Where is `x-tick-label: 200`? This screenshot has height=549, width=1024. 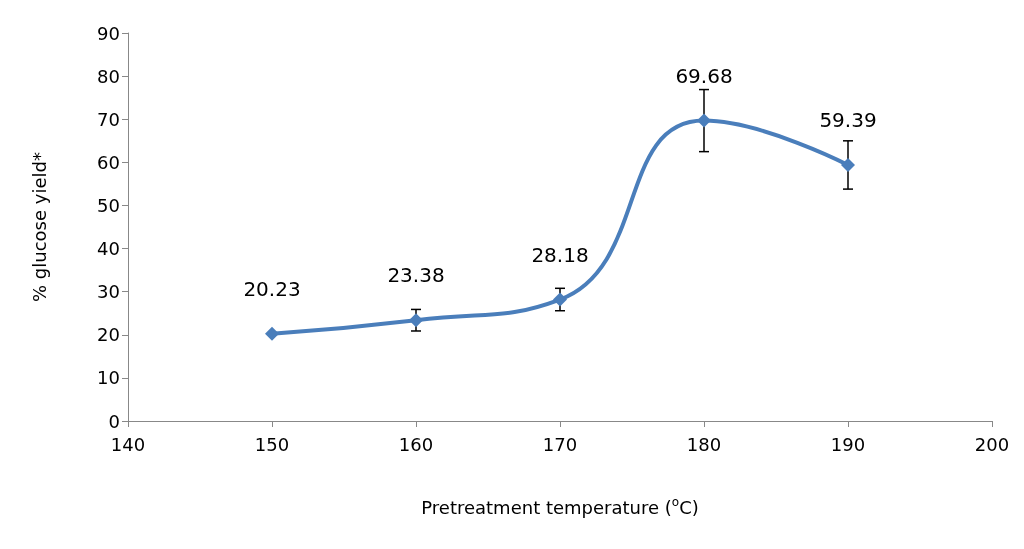 x-tick-label: 200 is located at coordinates (992, 444).